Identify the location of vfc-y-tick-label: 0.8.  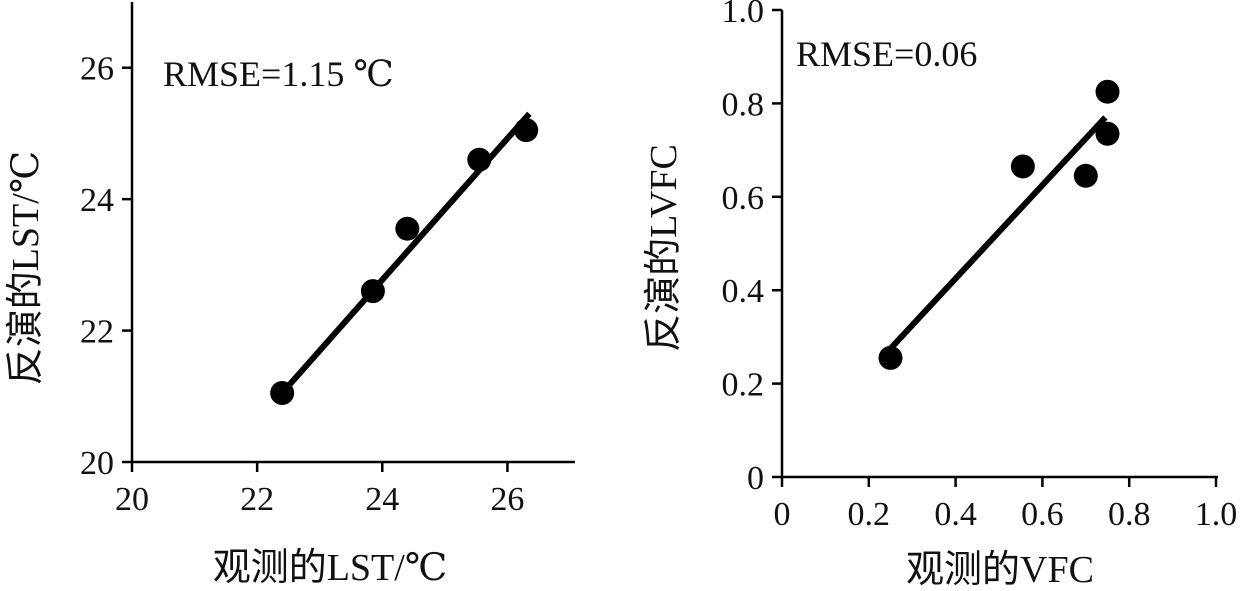
(743, 104).